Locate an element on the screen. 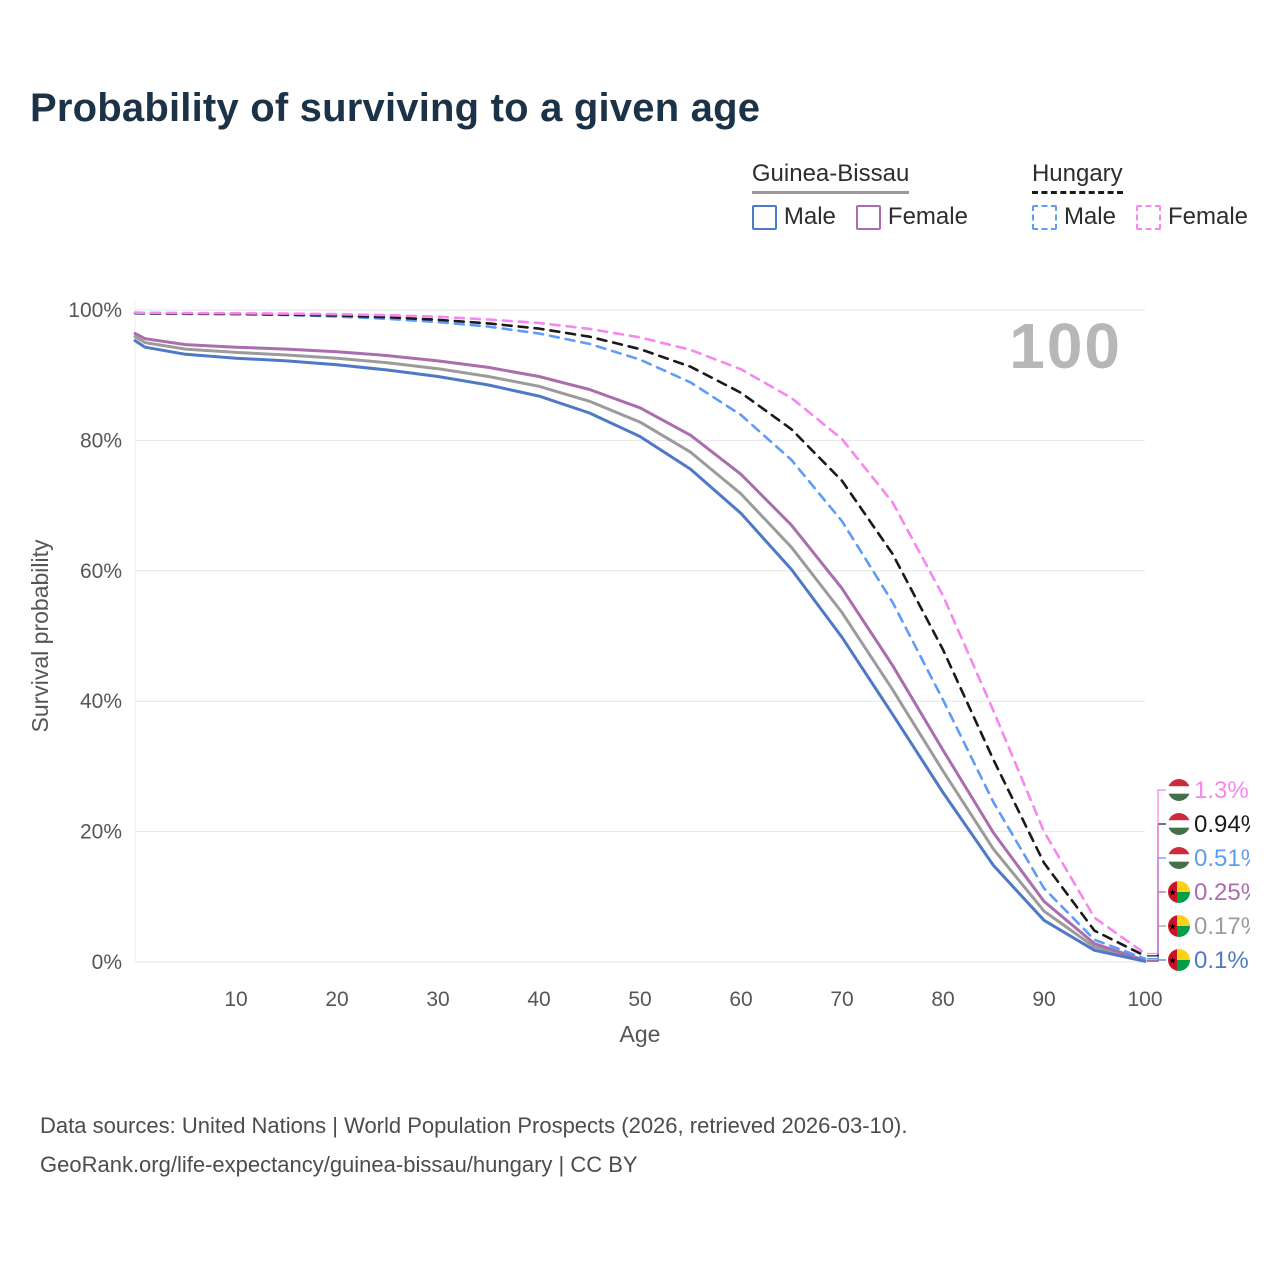  legend-entries-hungary: Male Female is located at coordinates (1139, 217).